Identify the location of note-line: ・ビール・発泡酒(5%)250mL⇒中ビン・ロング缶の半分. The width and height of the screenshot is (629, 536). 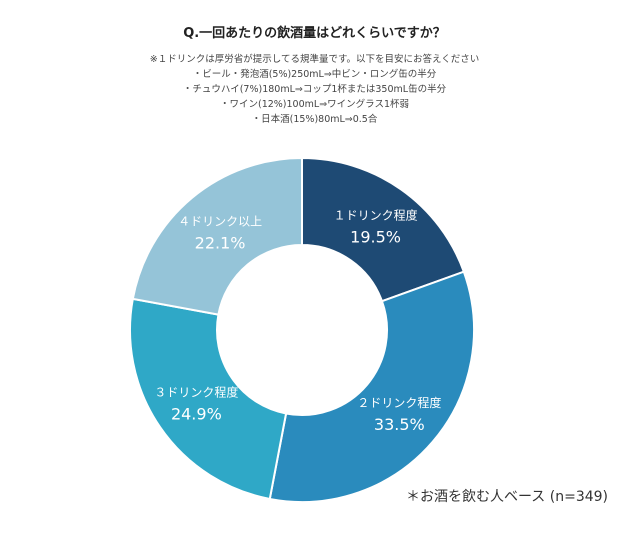
(314, 74).